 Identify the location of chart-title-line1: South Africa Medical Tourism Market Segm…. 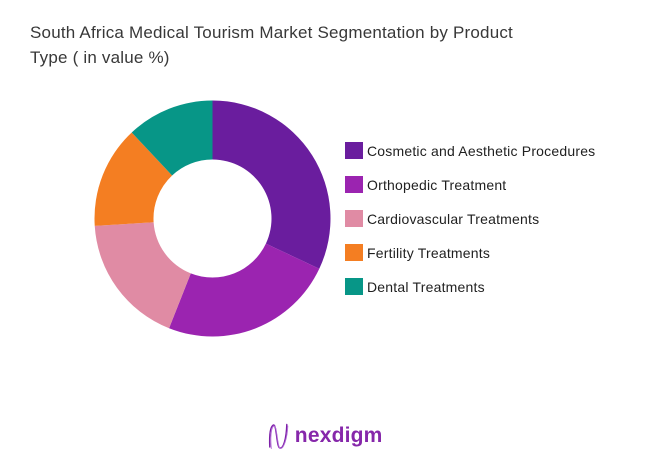
(271, 32).